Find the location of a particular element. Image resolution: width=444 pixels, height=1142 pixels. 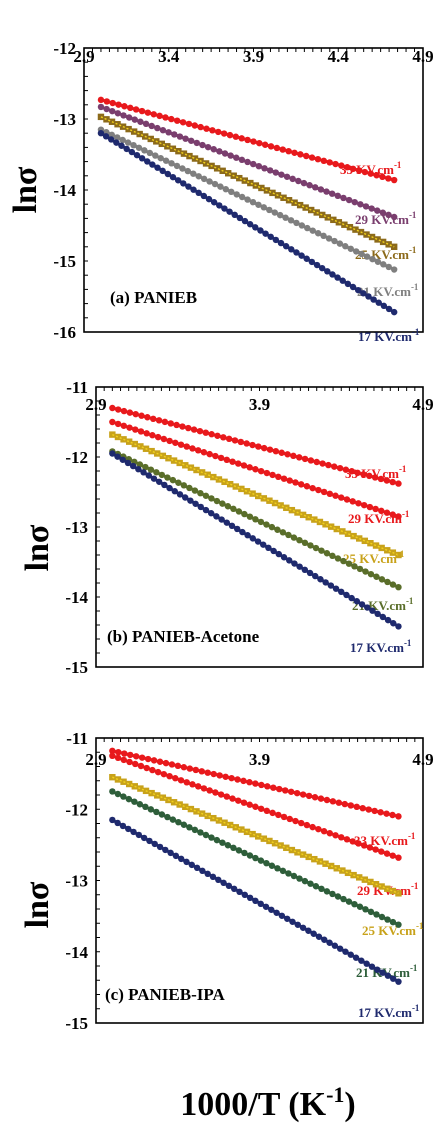

series-2: 29 KV.cm-1 is located at coordinates (264, 825).